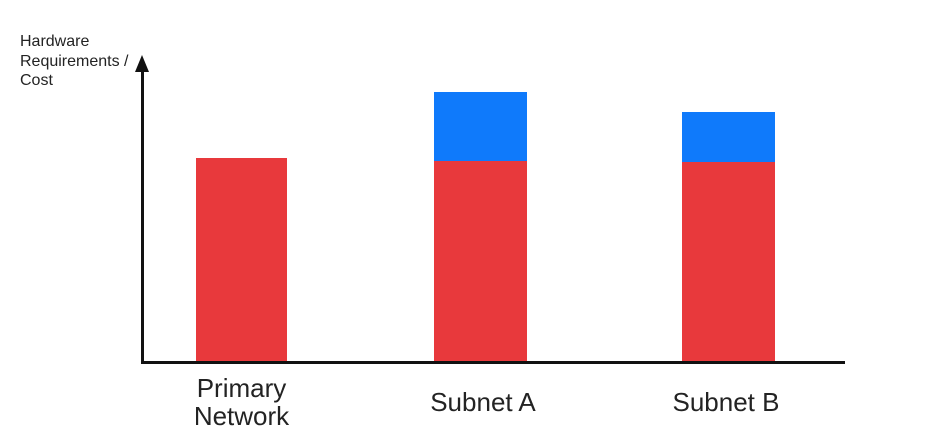  I want to click on y-axis-line, so click(142, 212).